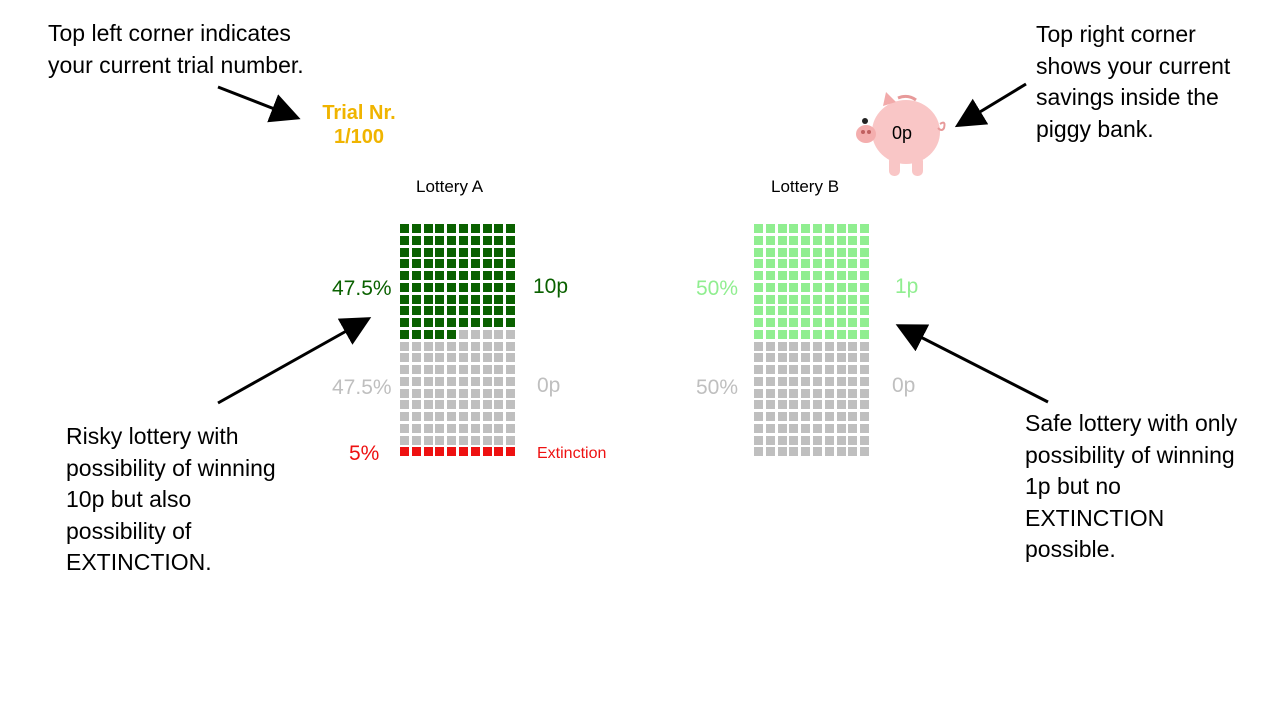  What do you see at coordinates (359, 125) in the screenshot?
I see `trial-counter: Trial Nr. 1/100` at bounding box center [359, 125].